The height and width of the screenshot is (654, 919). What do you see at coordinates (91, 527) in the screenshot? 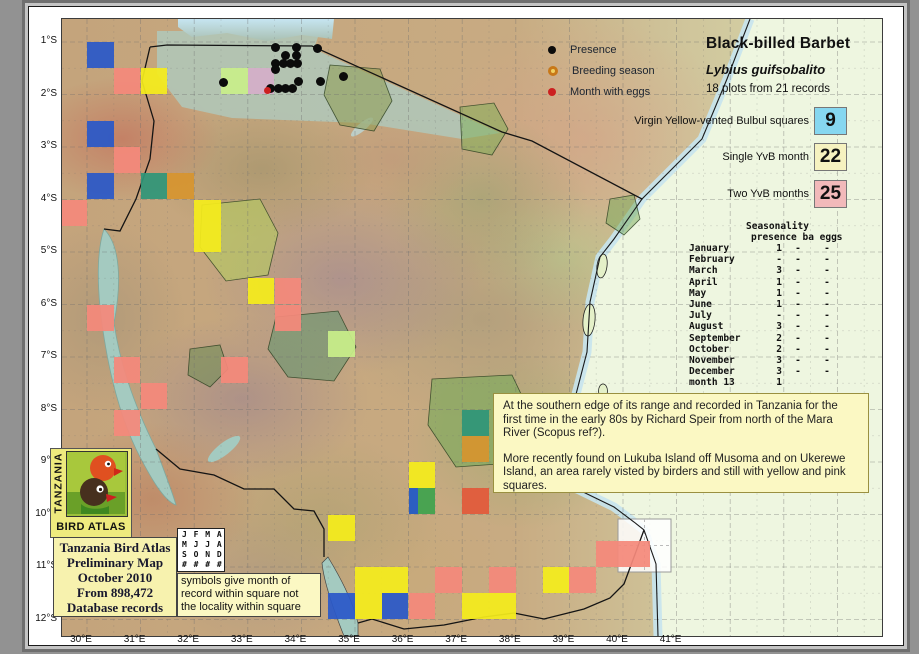
I see `logo-bottom-text: BIRD ATLAS` at bounding box center [91, 527].